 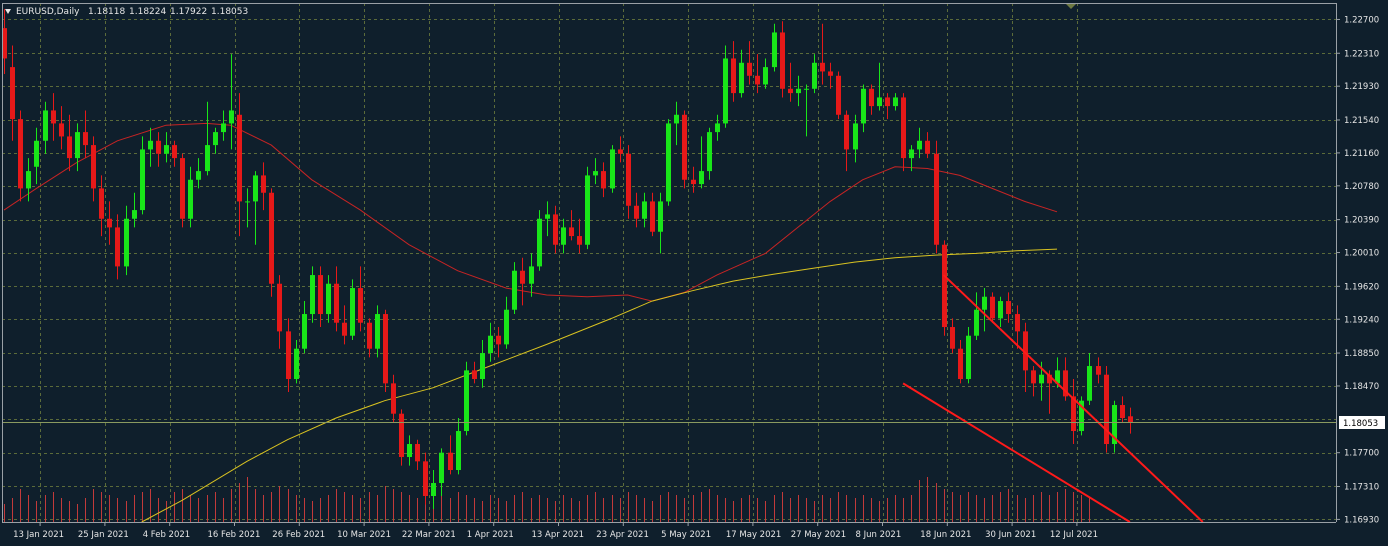 I want to click on y-tick-label: 1.21930, so click(x=1361, y=87).